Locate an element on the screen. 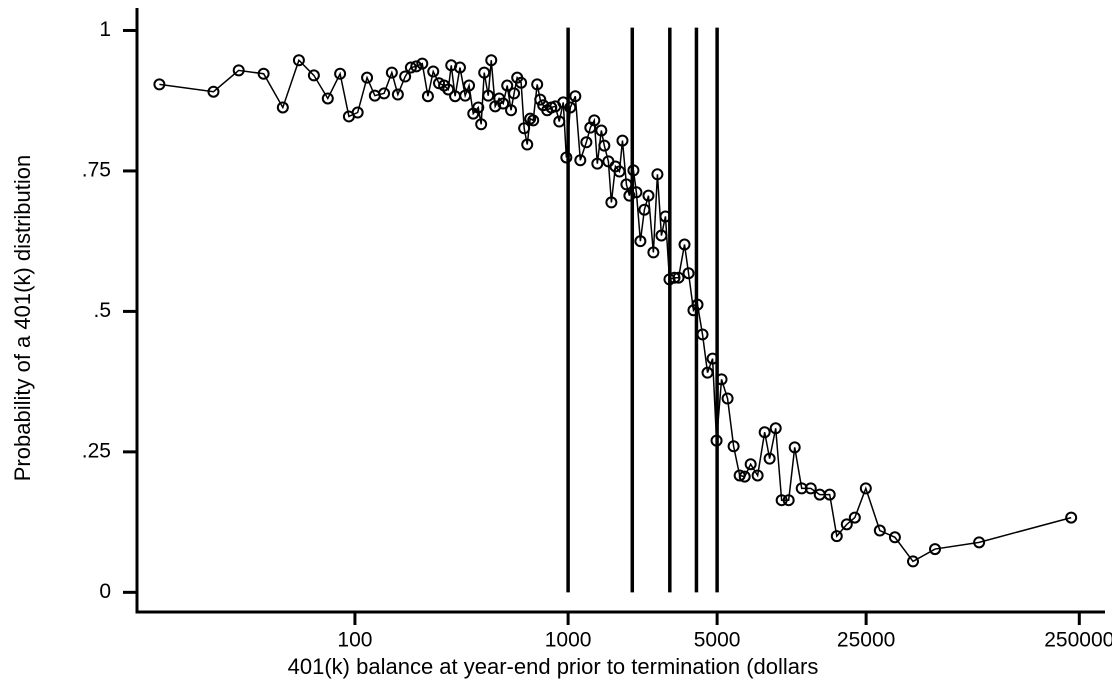 The width and height of the screenshot is (1112, 683). y-tick-label: .5 is located at coordinates (102, 310).